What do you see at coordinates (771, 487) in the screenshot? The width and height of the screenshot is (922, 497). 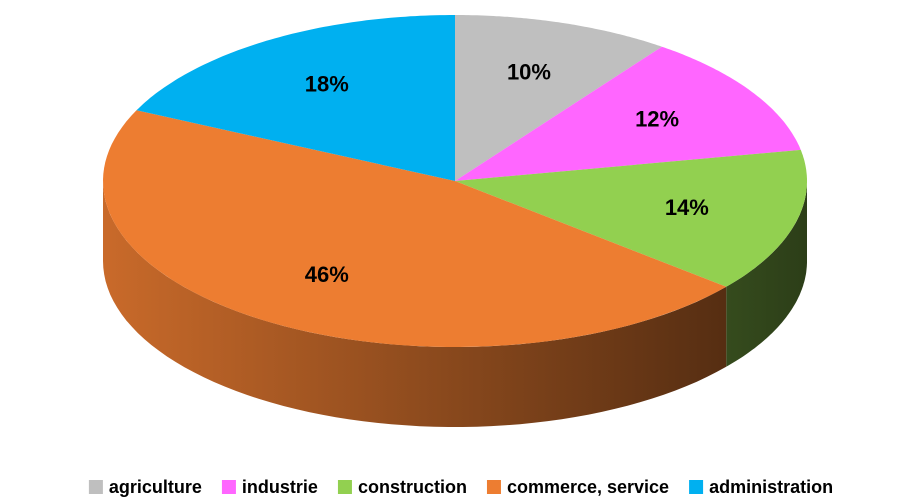 I see `legend-label: administration` at bounding box center [771, 487].